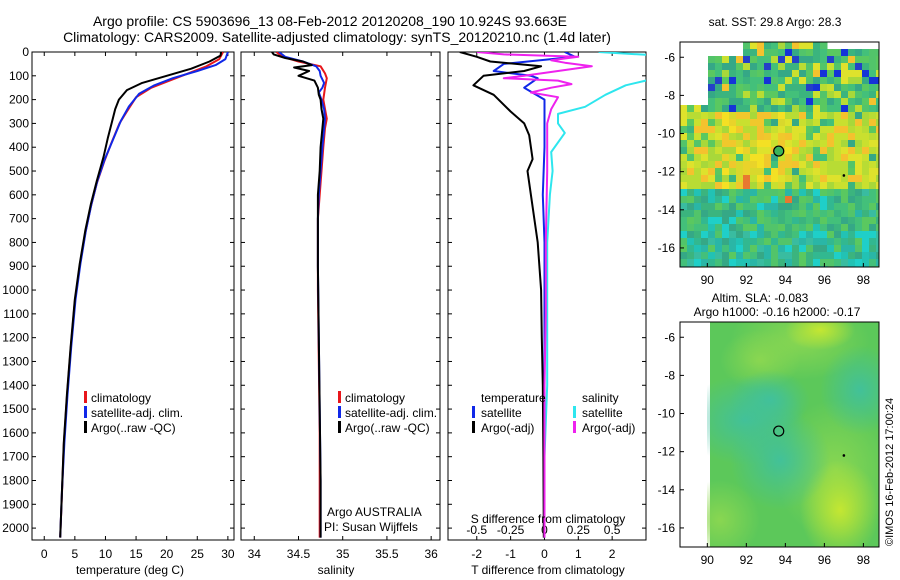 The height and width of the screenshot is (580, 900). I want to click on temperature-xtick-label: 10, so click(106, 554).